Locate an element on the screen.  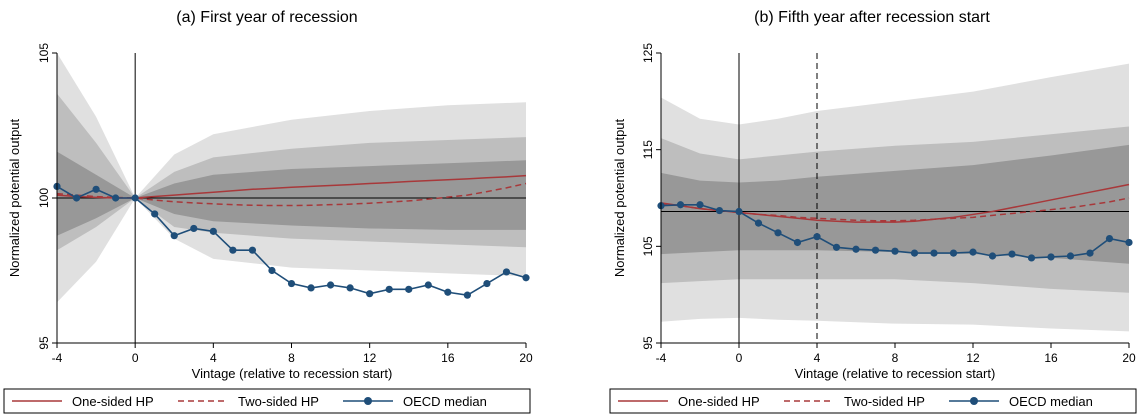
panel-b-y-tick-label: 95 is located at coordinates (648, 343).